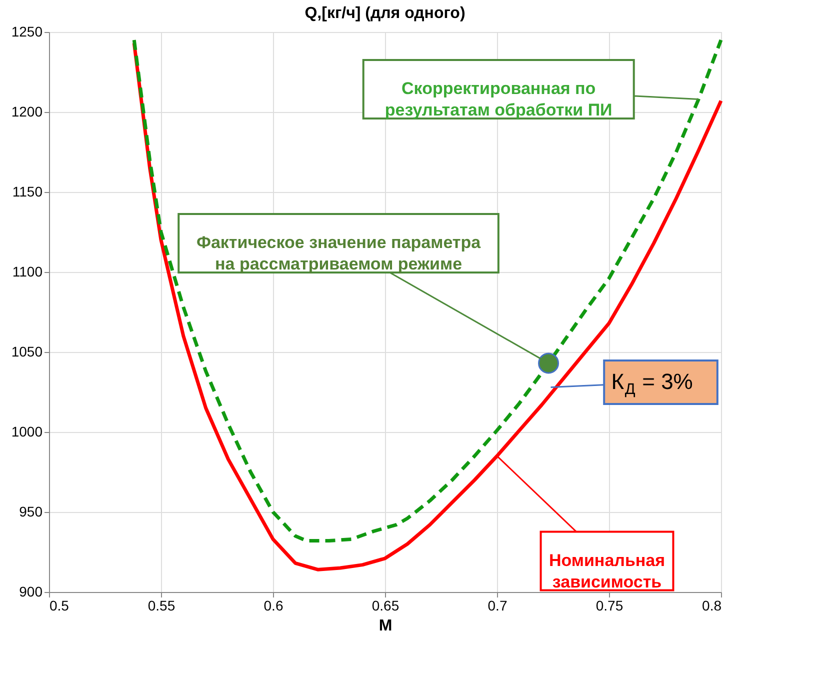 The image size is (825, 685). What do you see at coordinates (498, 606) in the screenshot?
I see `x-tick-label: 0.7` at bounding box center [498, 606].